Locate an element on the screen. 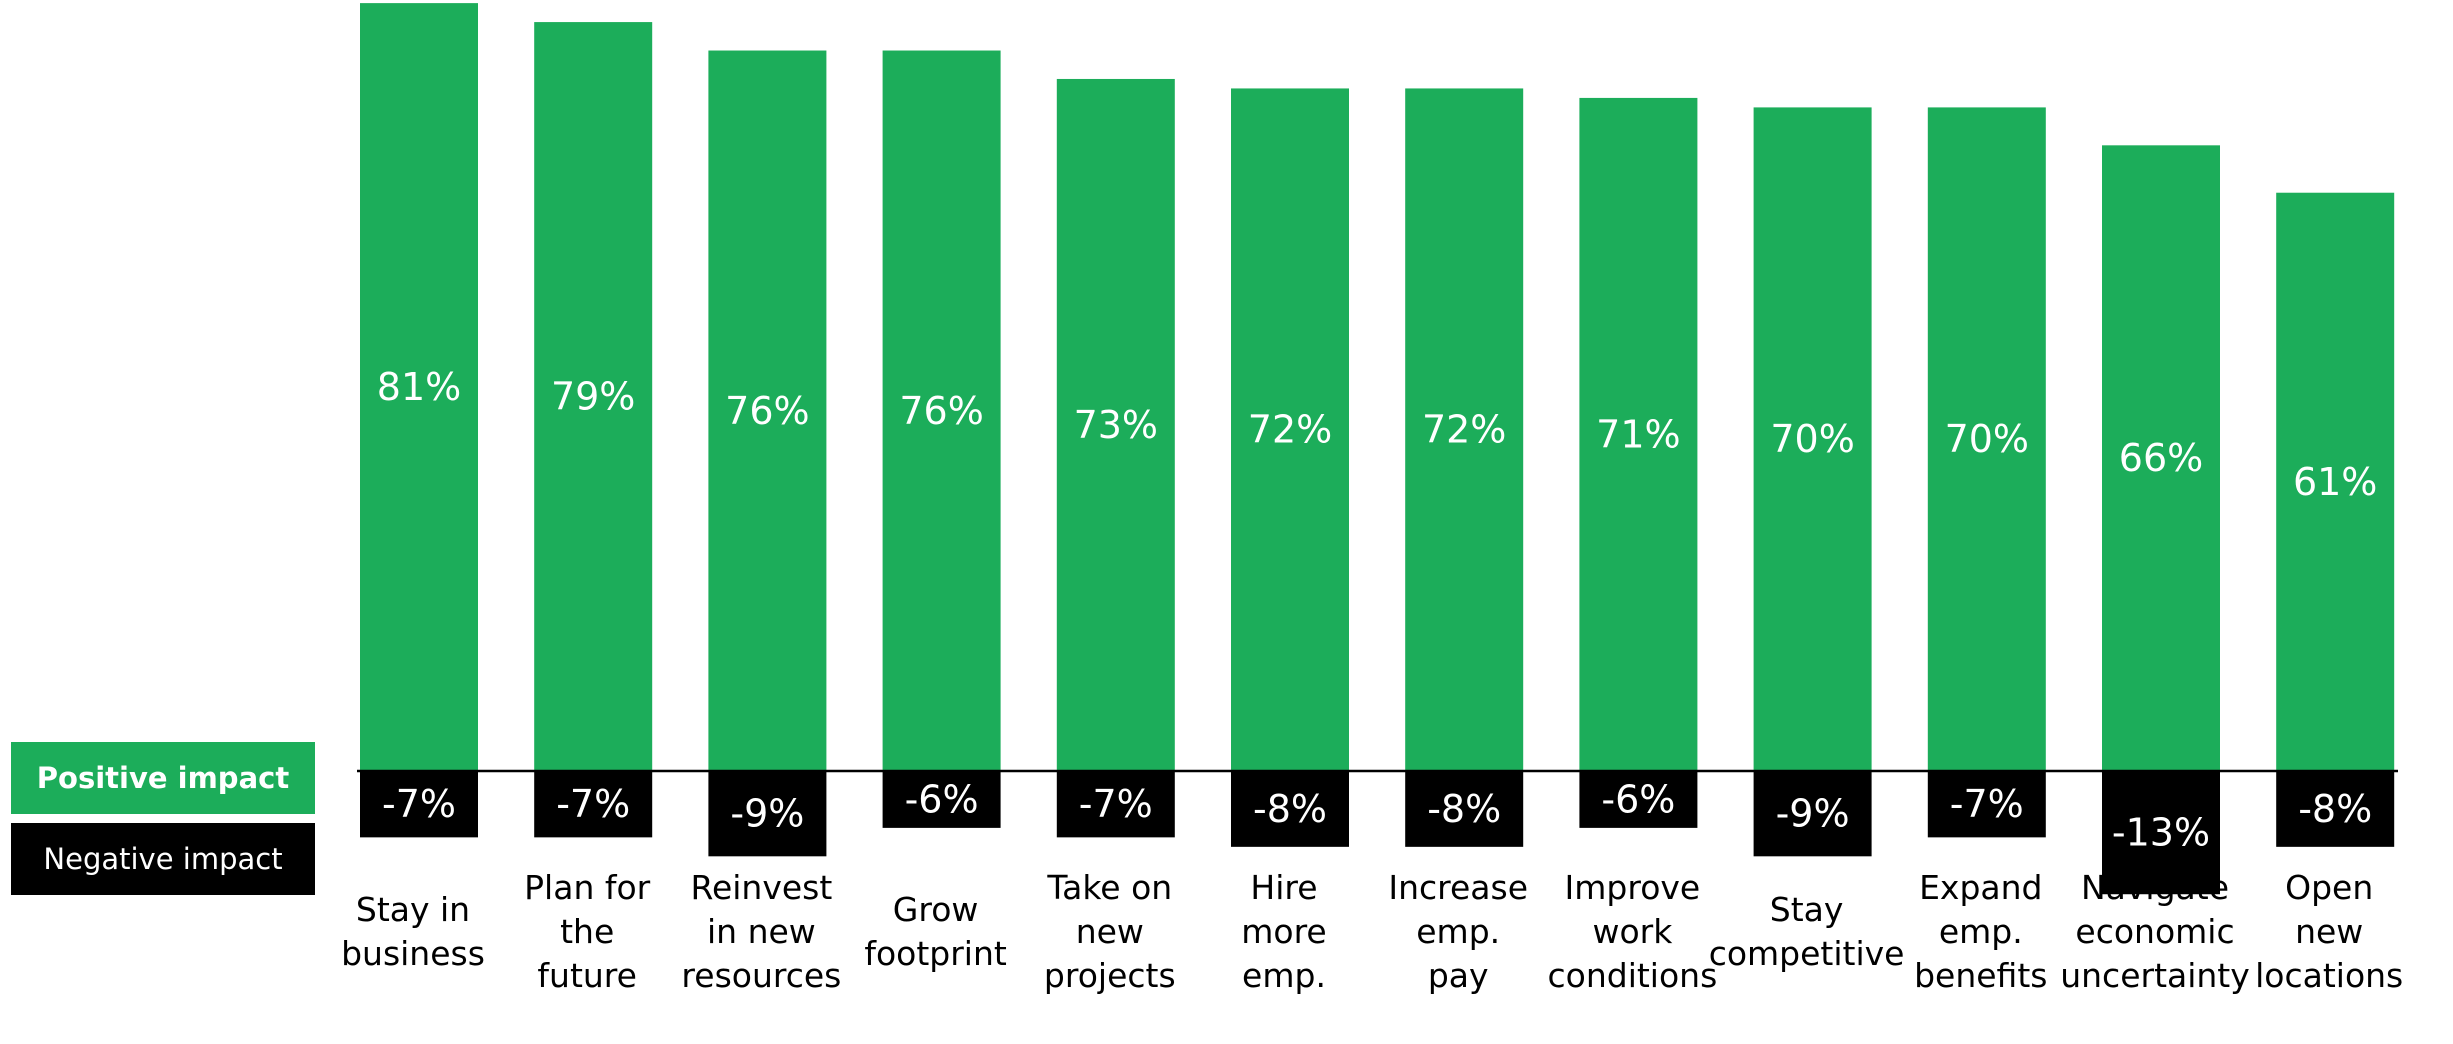 Image resolution: width=2453 pixels, height=1044 pixels. positive-value-label: 73% is located at coordinates (1116, 425).